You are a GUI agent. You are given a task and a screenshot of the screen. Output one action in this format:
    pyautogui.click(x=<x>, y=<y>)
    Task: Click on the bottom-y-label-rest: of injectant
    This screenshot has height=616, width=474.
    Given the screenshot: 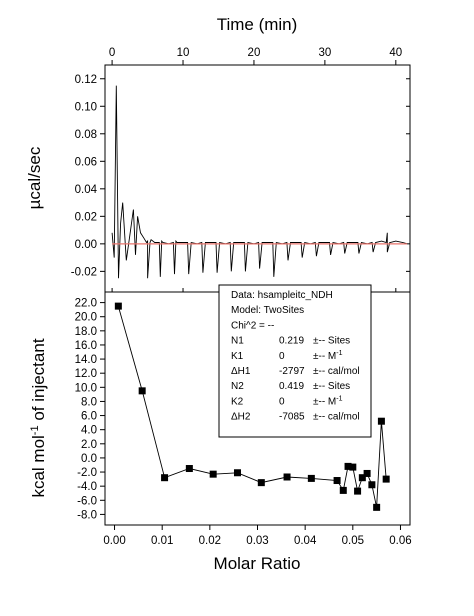 What is the action you would take?
    pyautogui.click(x=38, y=381)
    